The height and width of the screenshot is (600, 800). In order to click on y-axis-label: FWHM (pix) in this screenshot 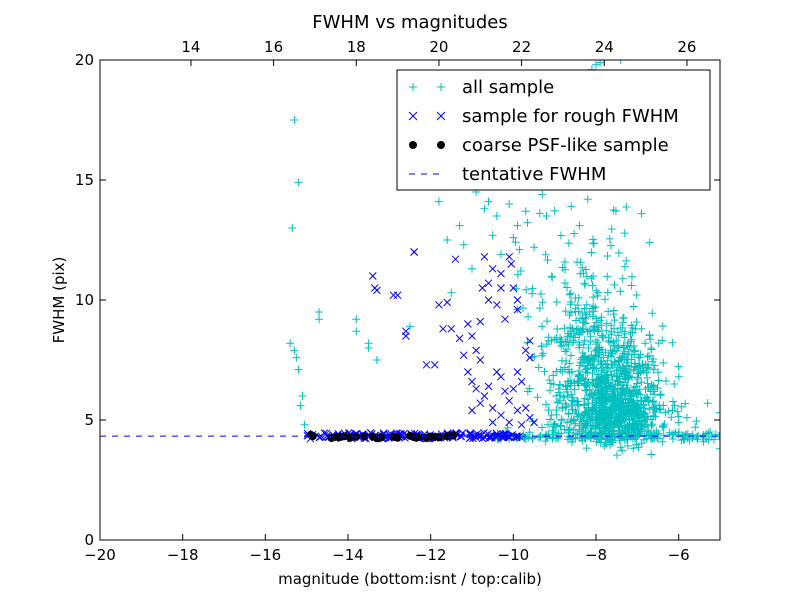, I will do `click(59, 300)`.